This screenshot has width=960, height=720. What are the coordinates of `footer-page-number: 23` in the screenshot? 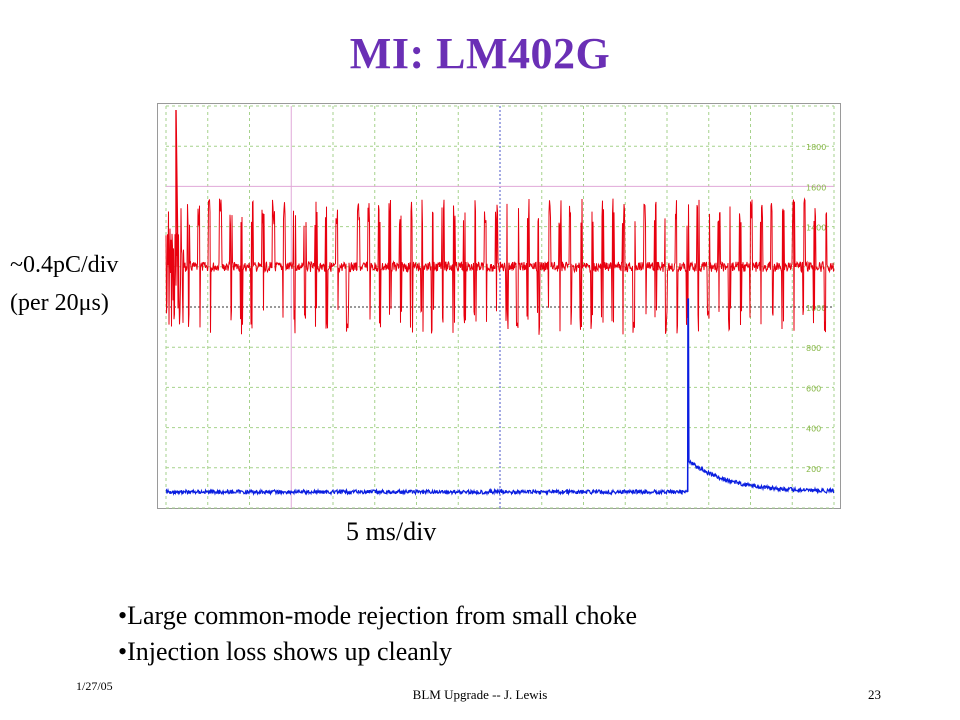 It's located at (874, 694).